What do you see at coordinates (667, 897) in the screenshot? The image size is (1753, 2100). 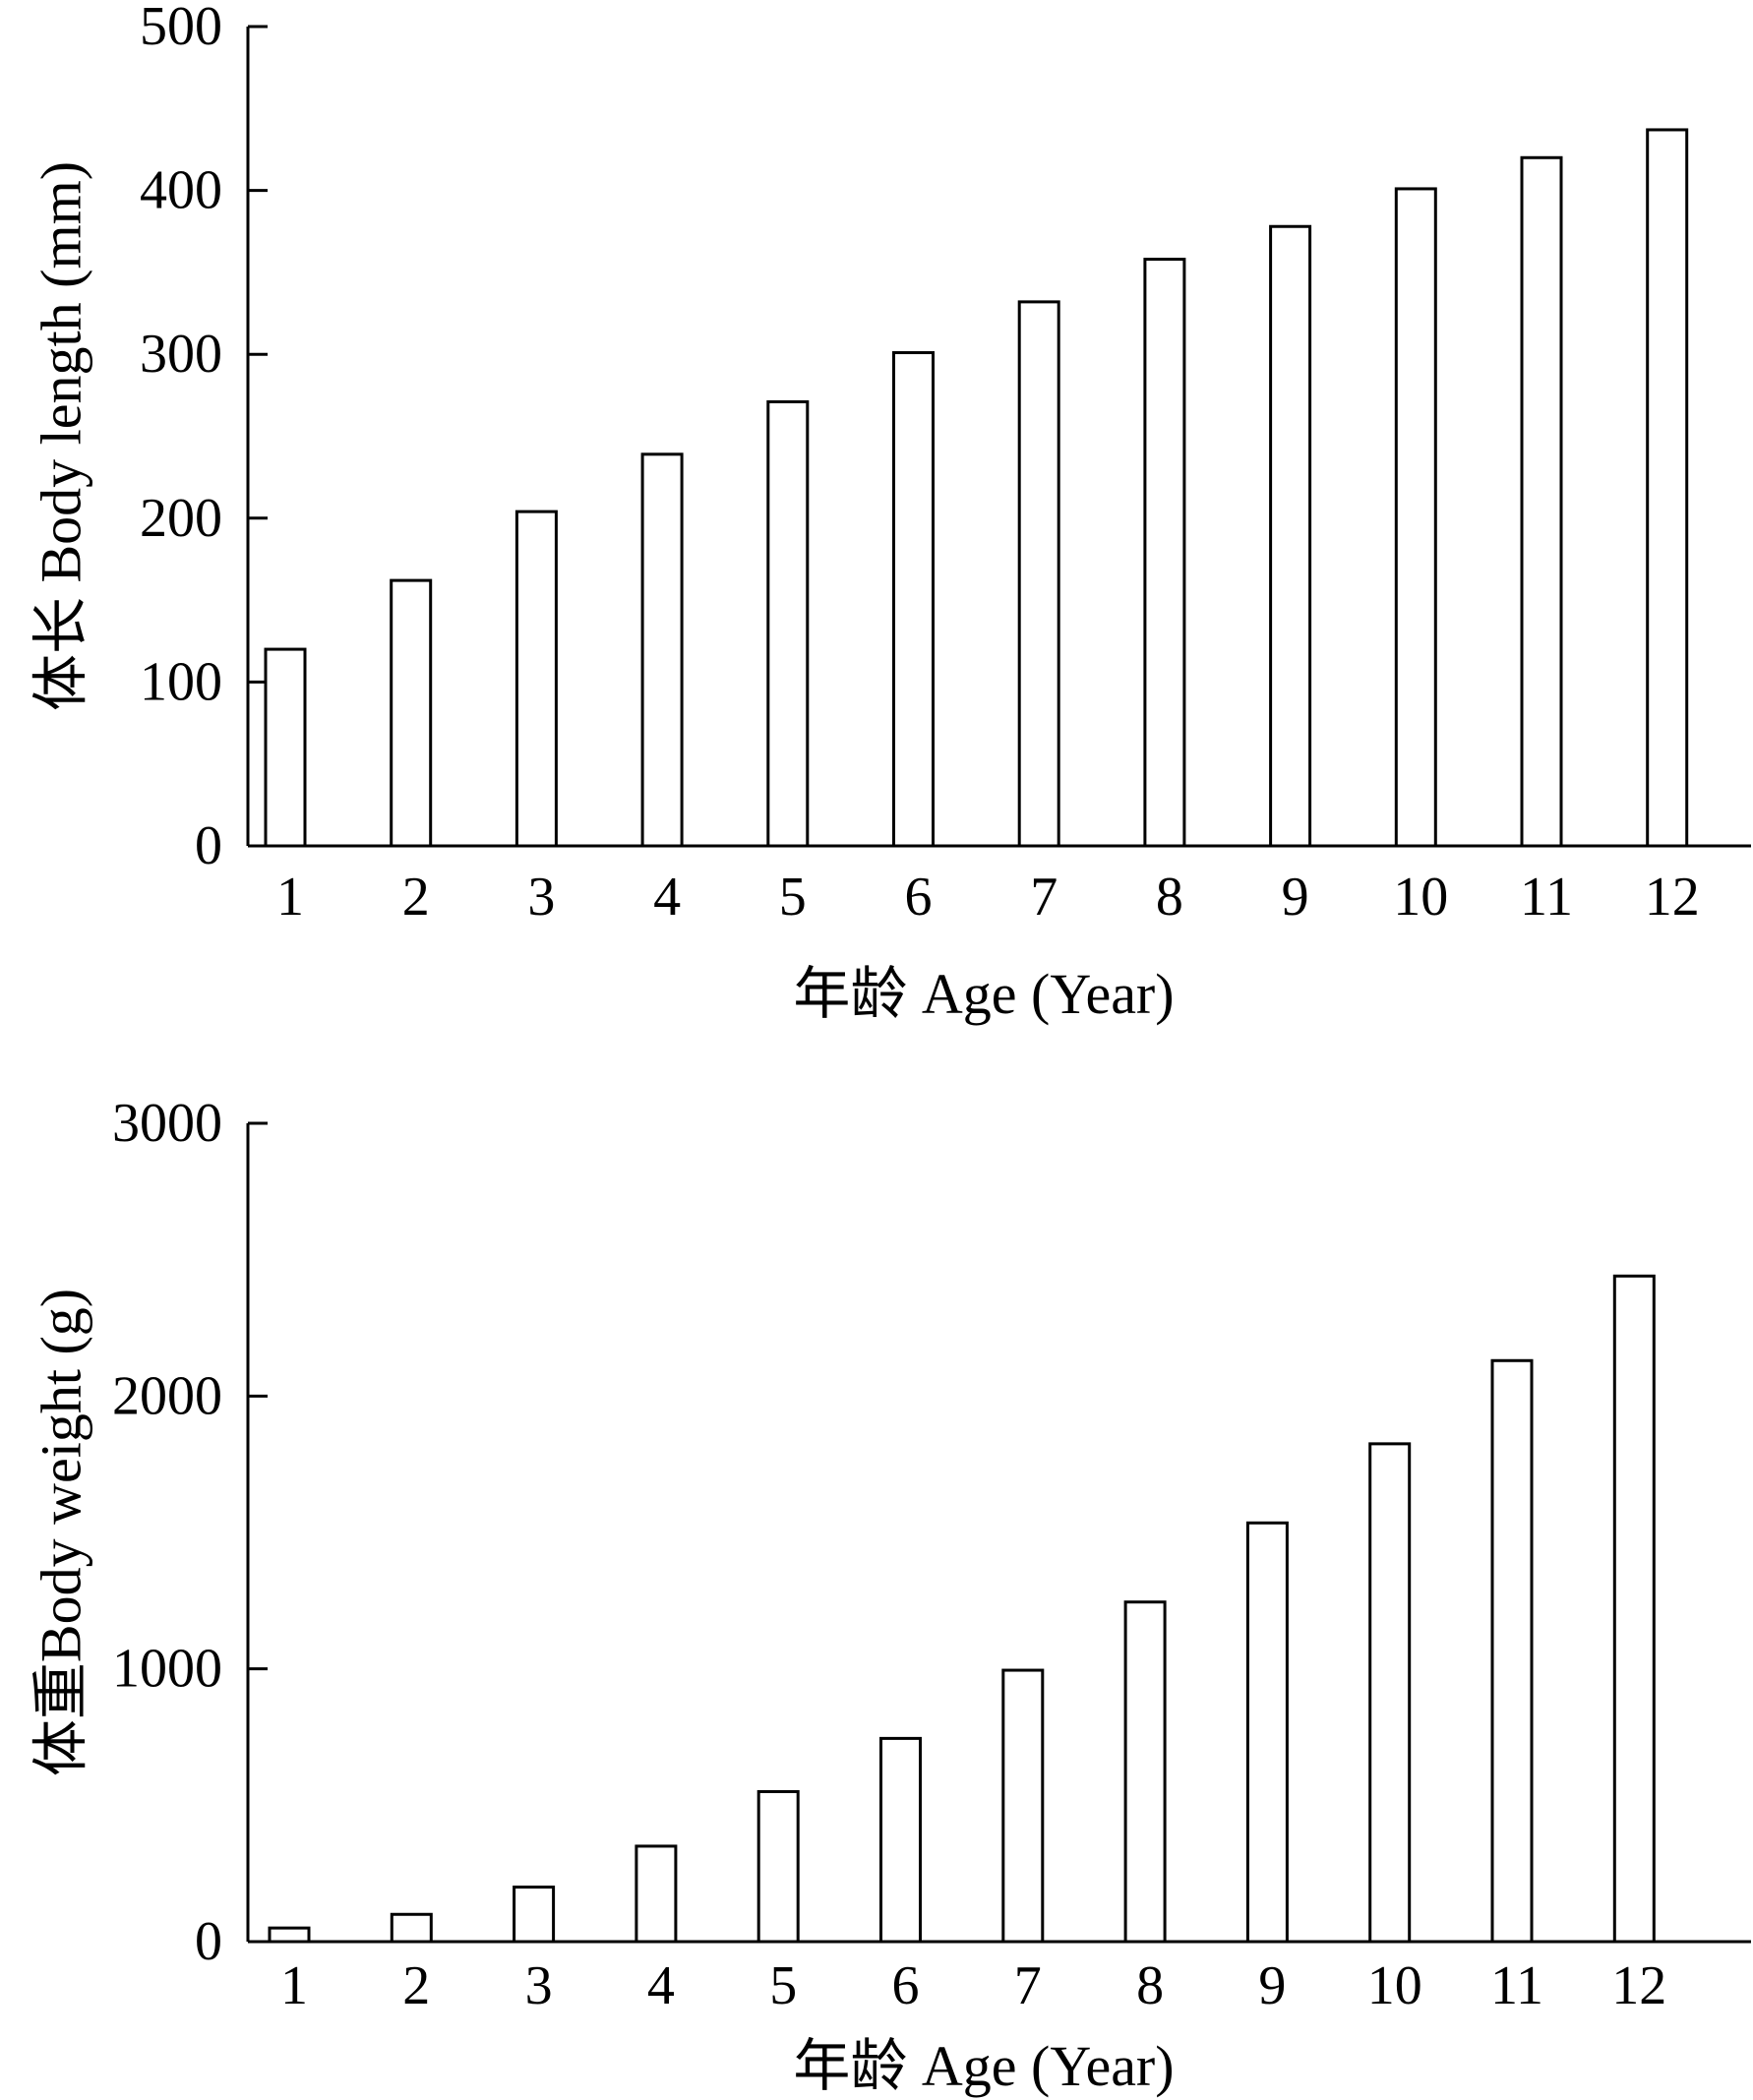 I see `length-x-tick-label: 4` at bounding box center [667, 897].